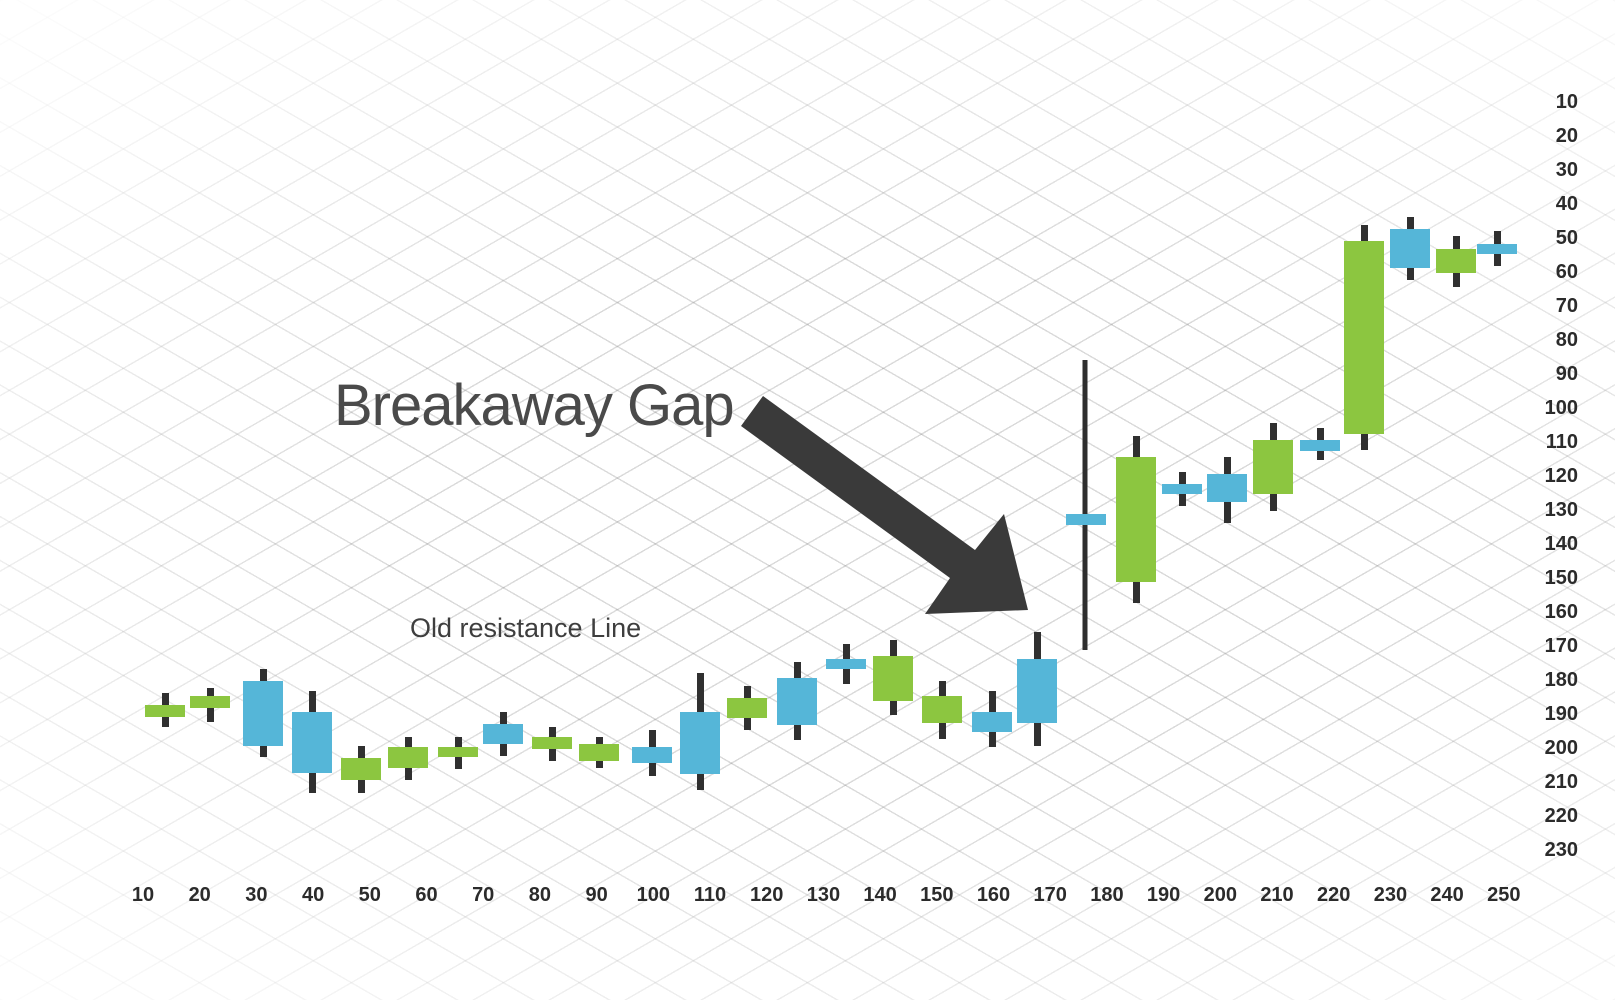 This screenshot has width=1615, height=1000. I want to click on x-axis-label: 150, so click(937, 895).